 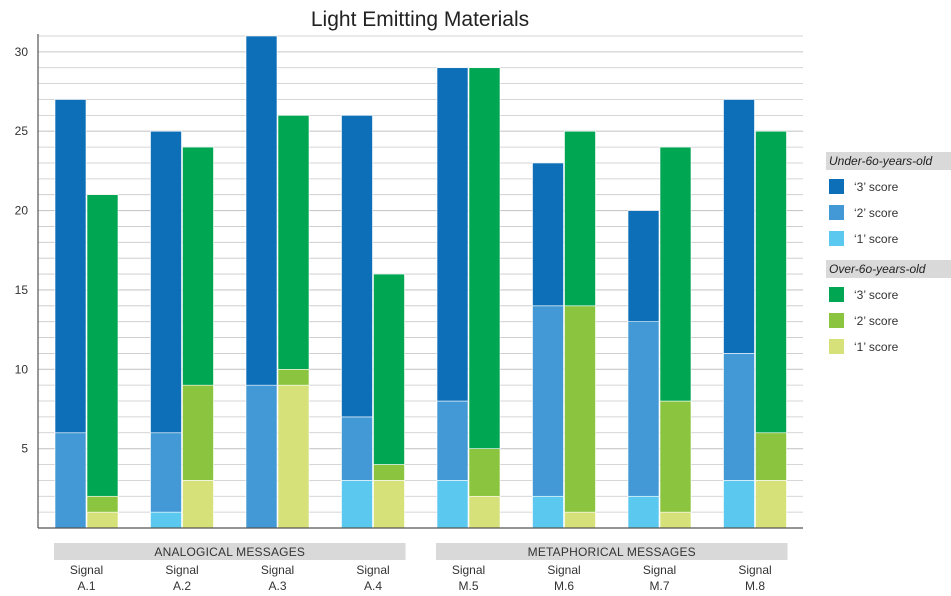 I want to click on category-label-line2: A.4, so click(x=373, y=586).